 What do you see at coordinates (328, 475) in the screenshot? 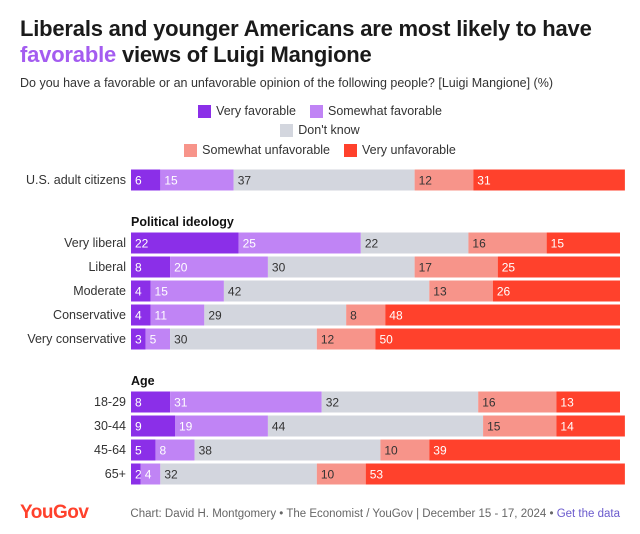
I see `bar-value-label: 10` at bounding box center [328, 475].